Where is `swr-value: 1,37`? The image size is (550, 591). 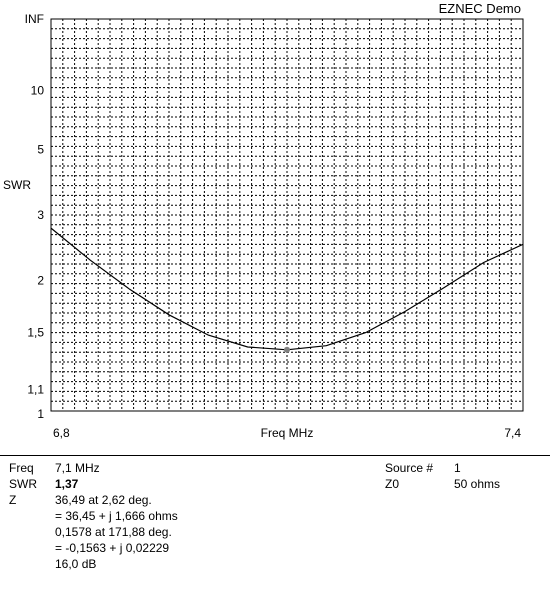 swr-value: 1,37 is located at coordinates (67, 484).